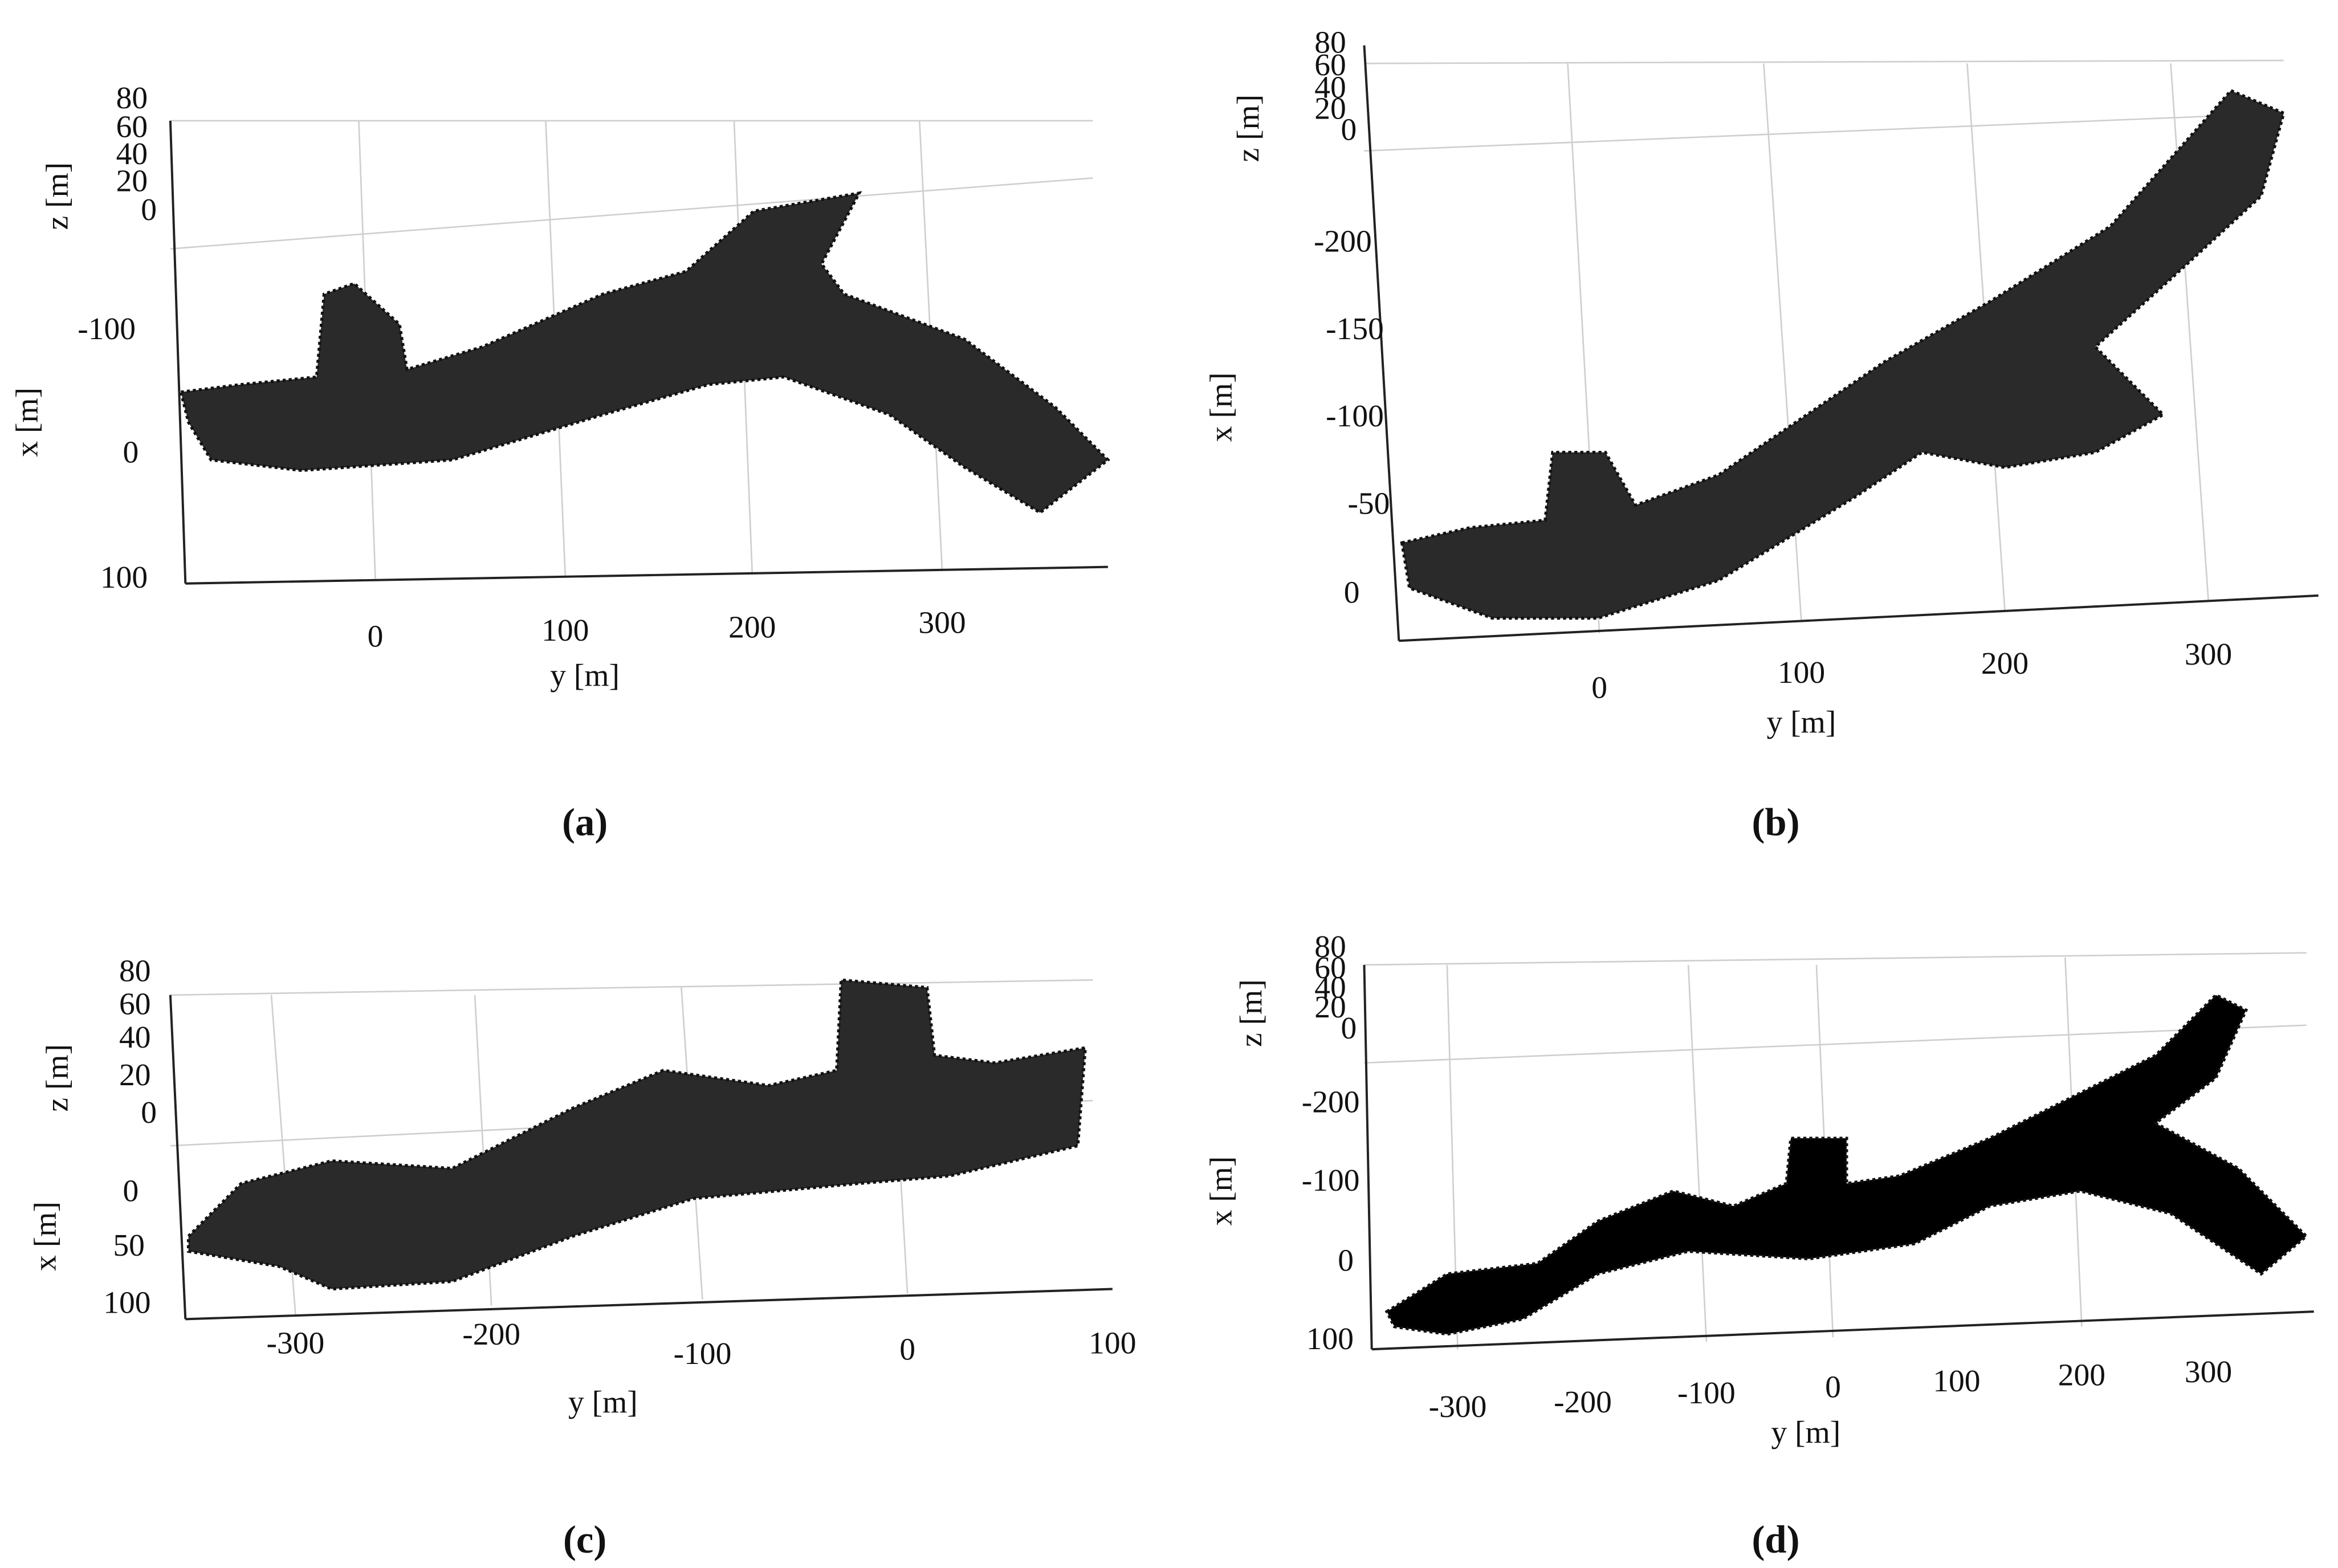  Describe the element at coordinates (1775, 822) in the screenshot. I see `subfigure-label: (b)` at that location.